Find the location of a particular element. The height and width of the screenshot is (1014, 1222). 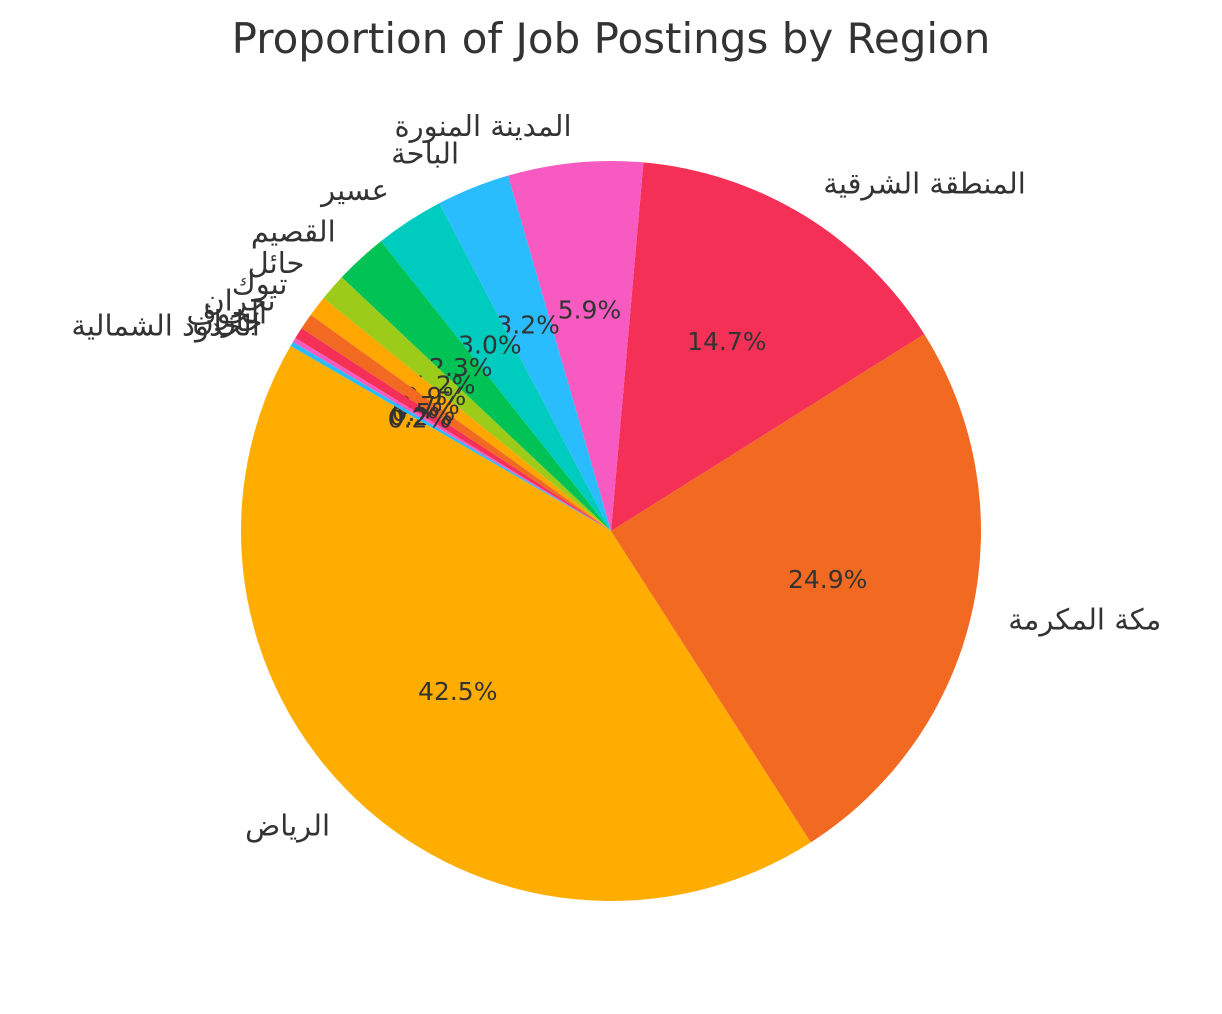

slice-category-label: تبوك is located at coordinates (260, 284).